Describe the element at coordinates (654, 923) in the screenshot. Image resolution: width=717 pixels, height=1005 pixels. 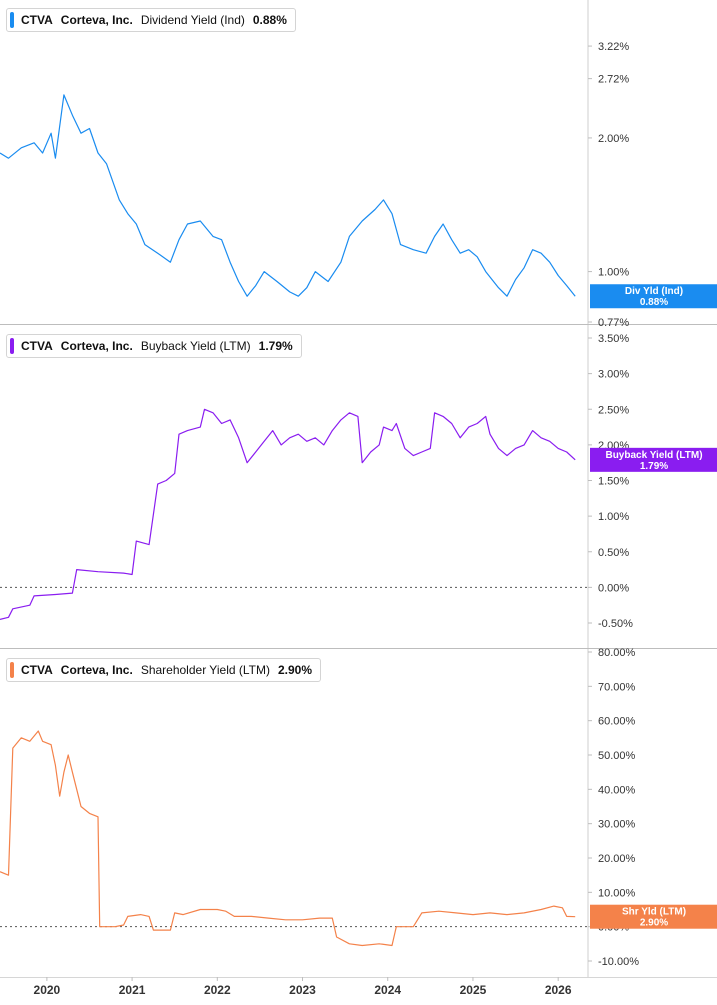
I see `tag-value: 2.90%` at that location.